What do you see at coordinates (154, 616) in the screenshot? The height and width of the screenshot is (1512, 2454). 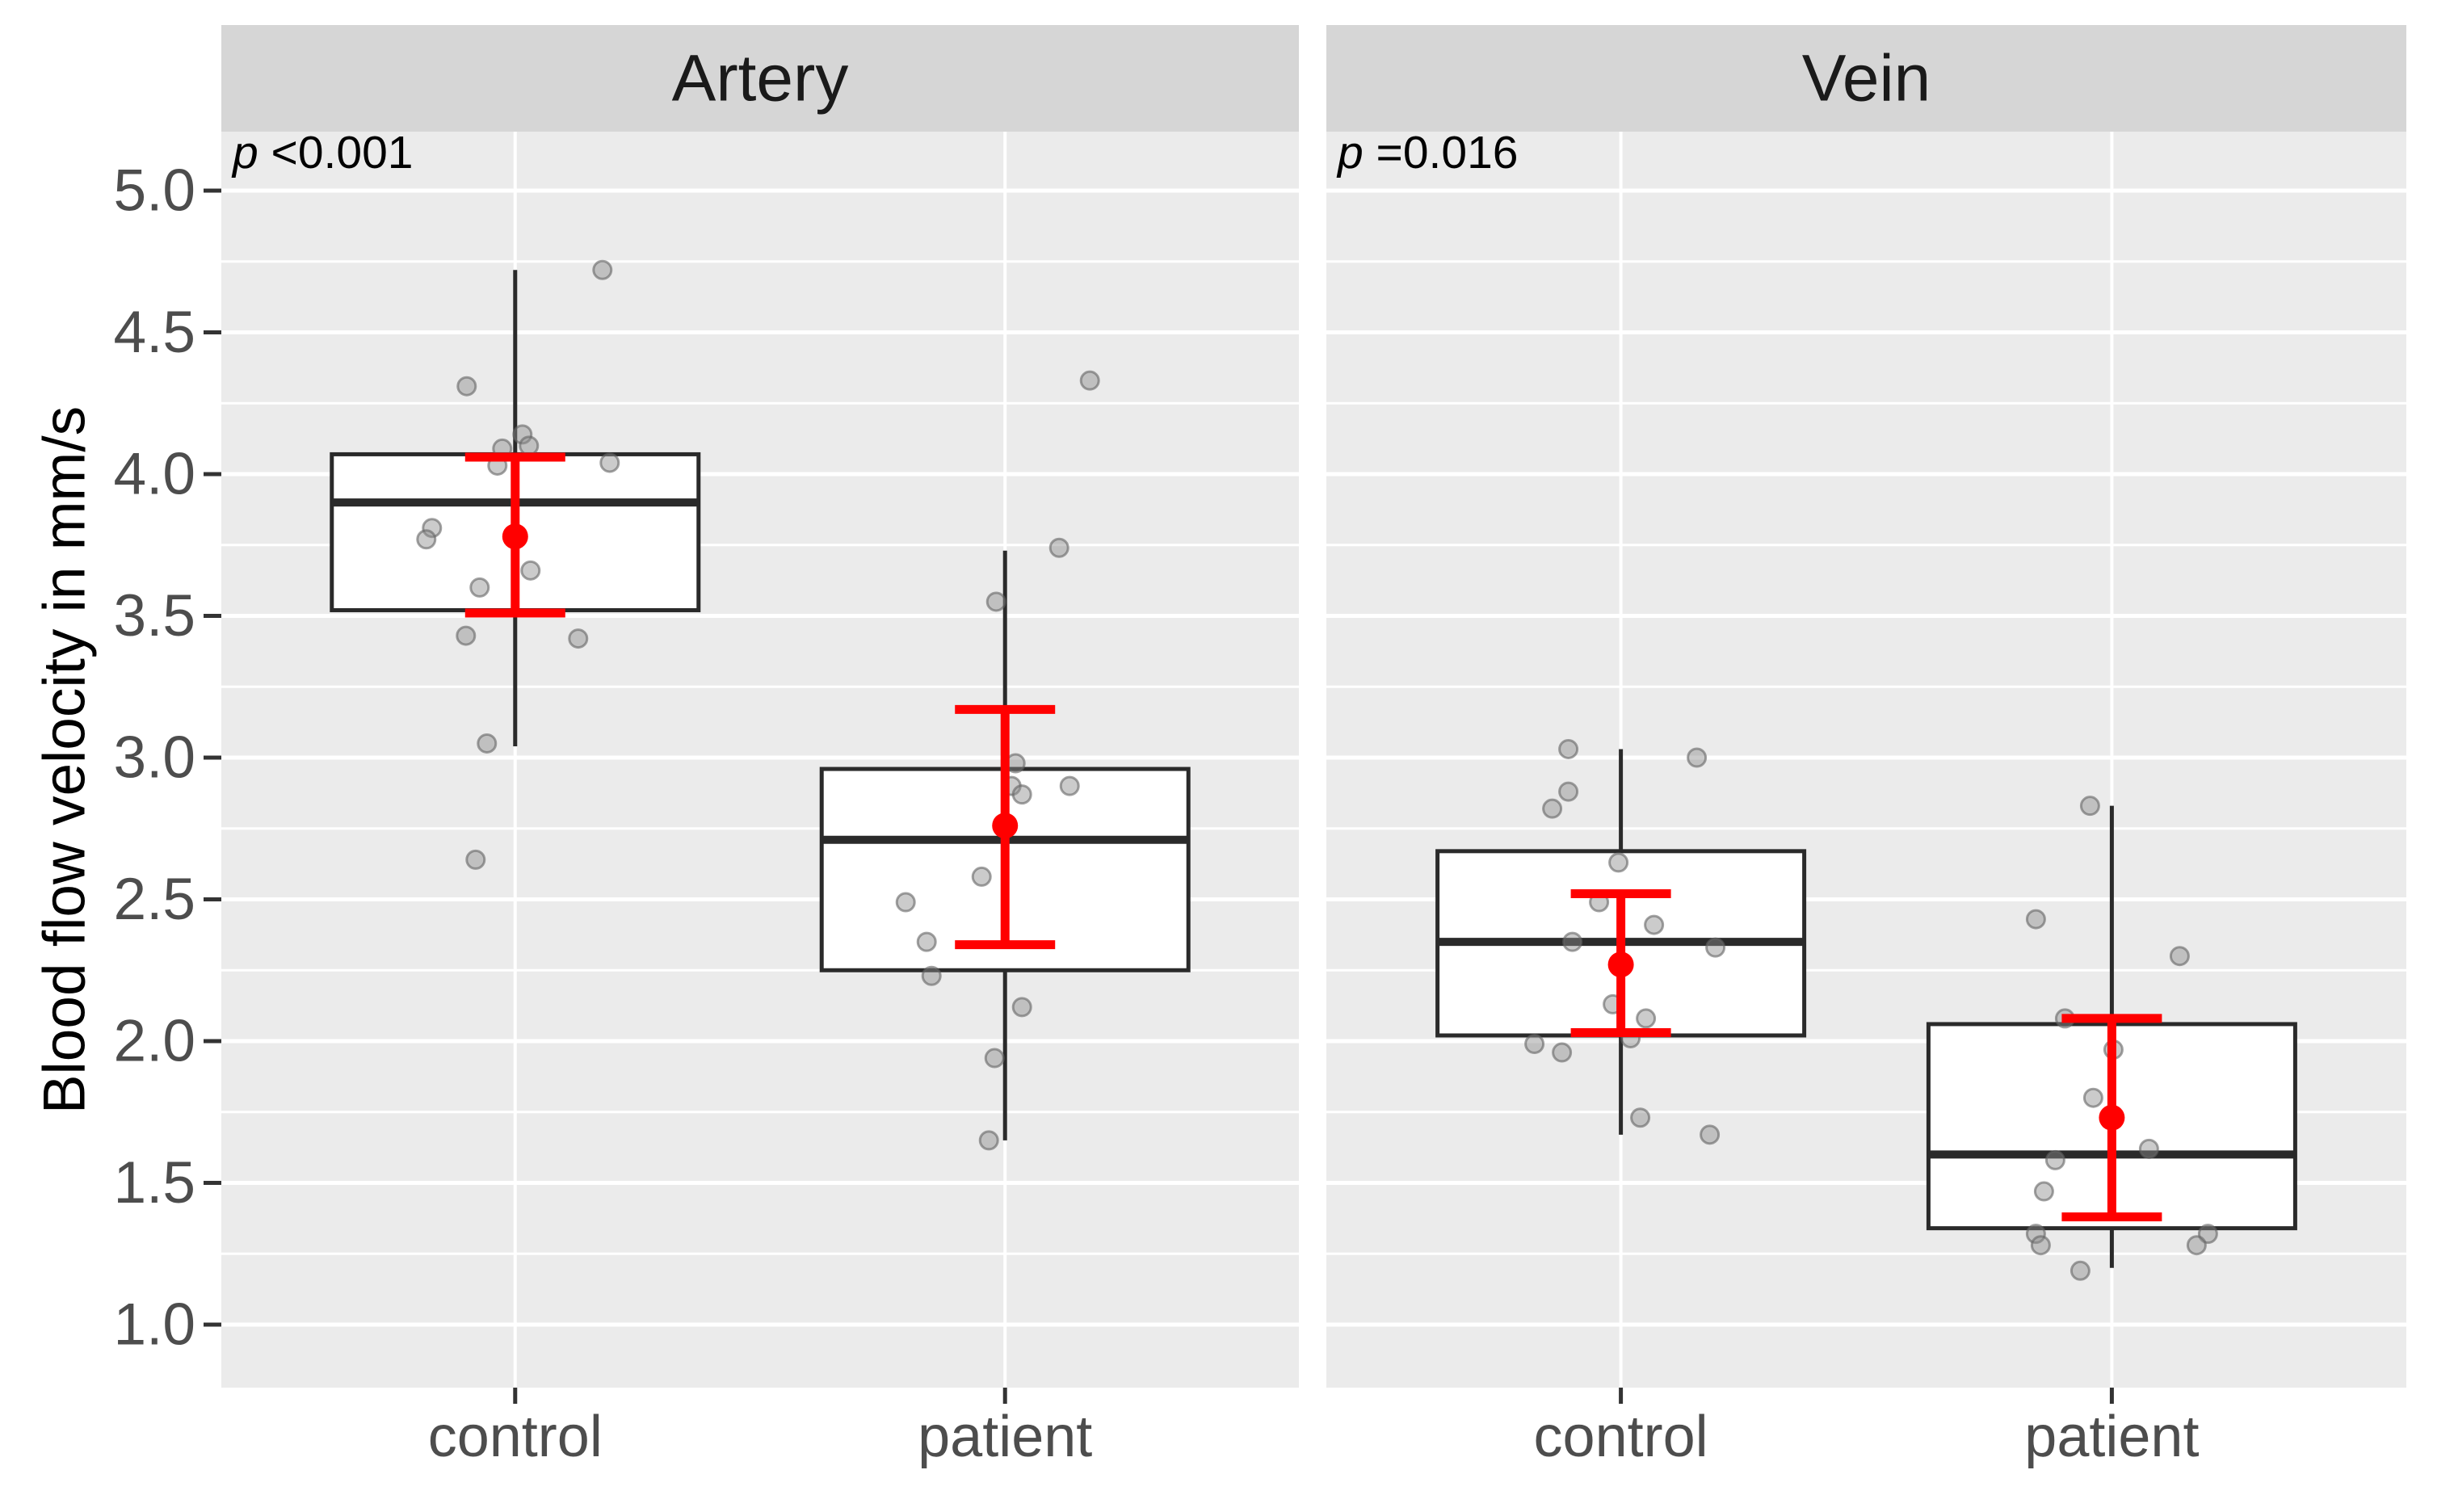 I see `y-tick-label: 3.5` at bounding box center [154, 616].